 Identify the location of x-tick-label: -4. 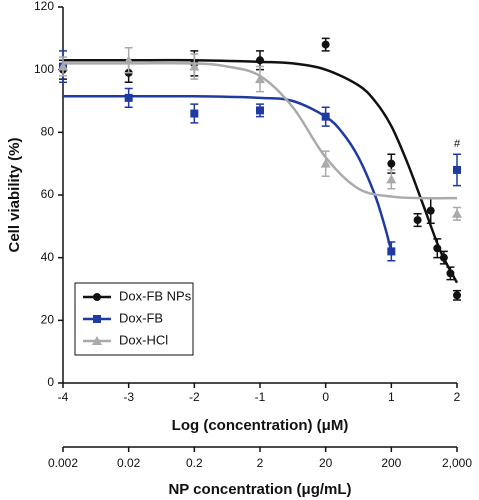
(63, 397).